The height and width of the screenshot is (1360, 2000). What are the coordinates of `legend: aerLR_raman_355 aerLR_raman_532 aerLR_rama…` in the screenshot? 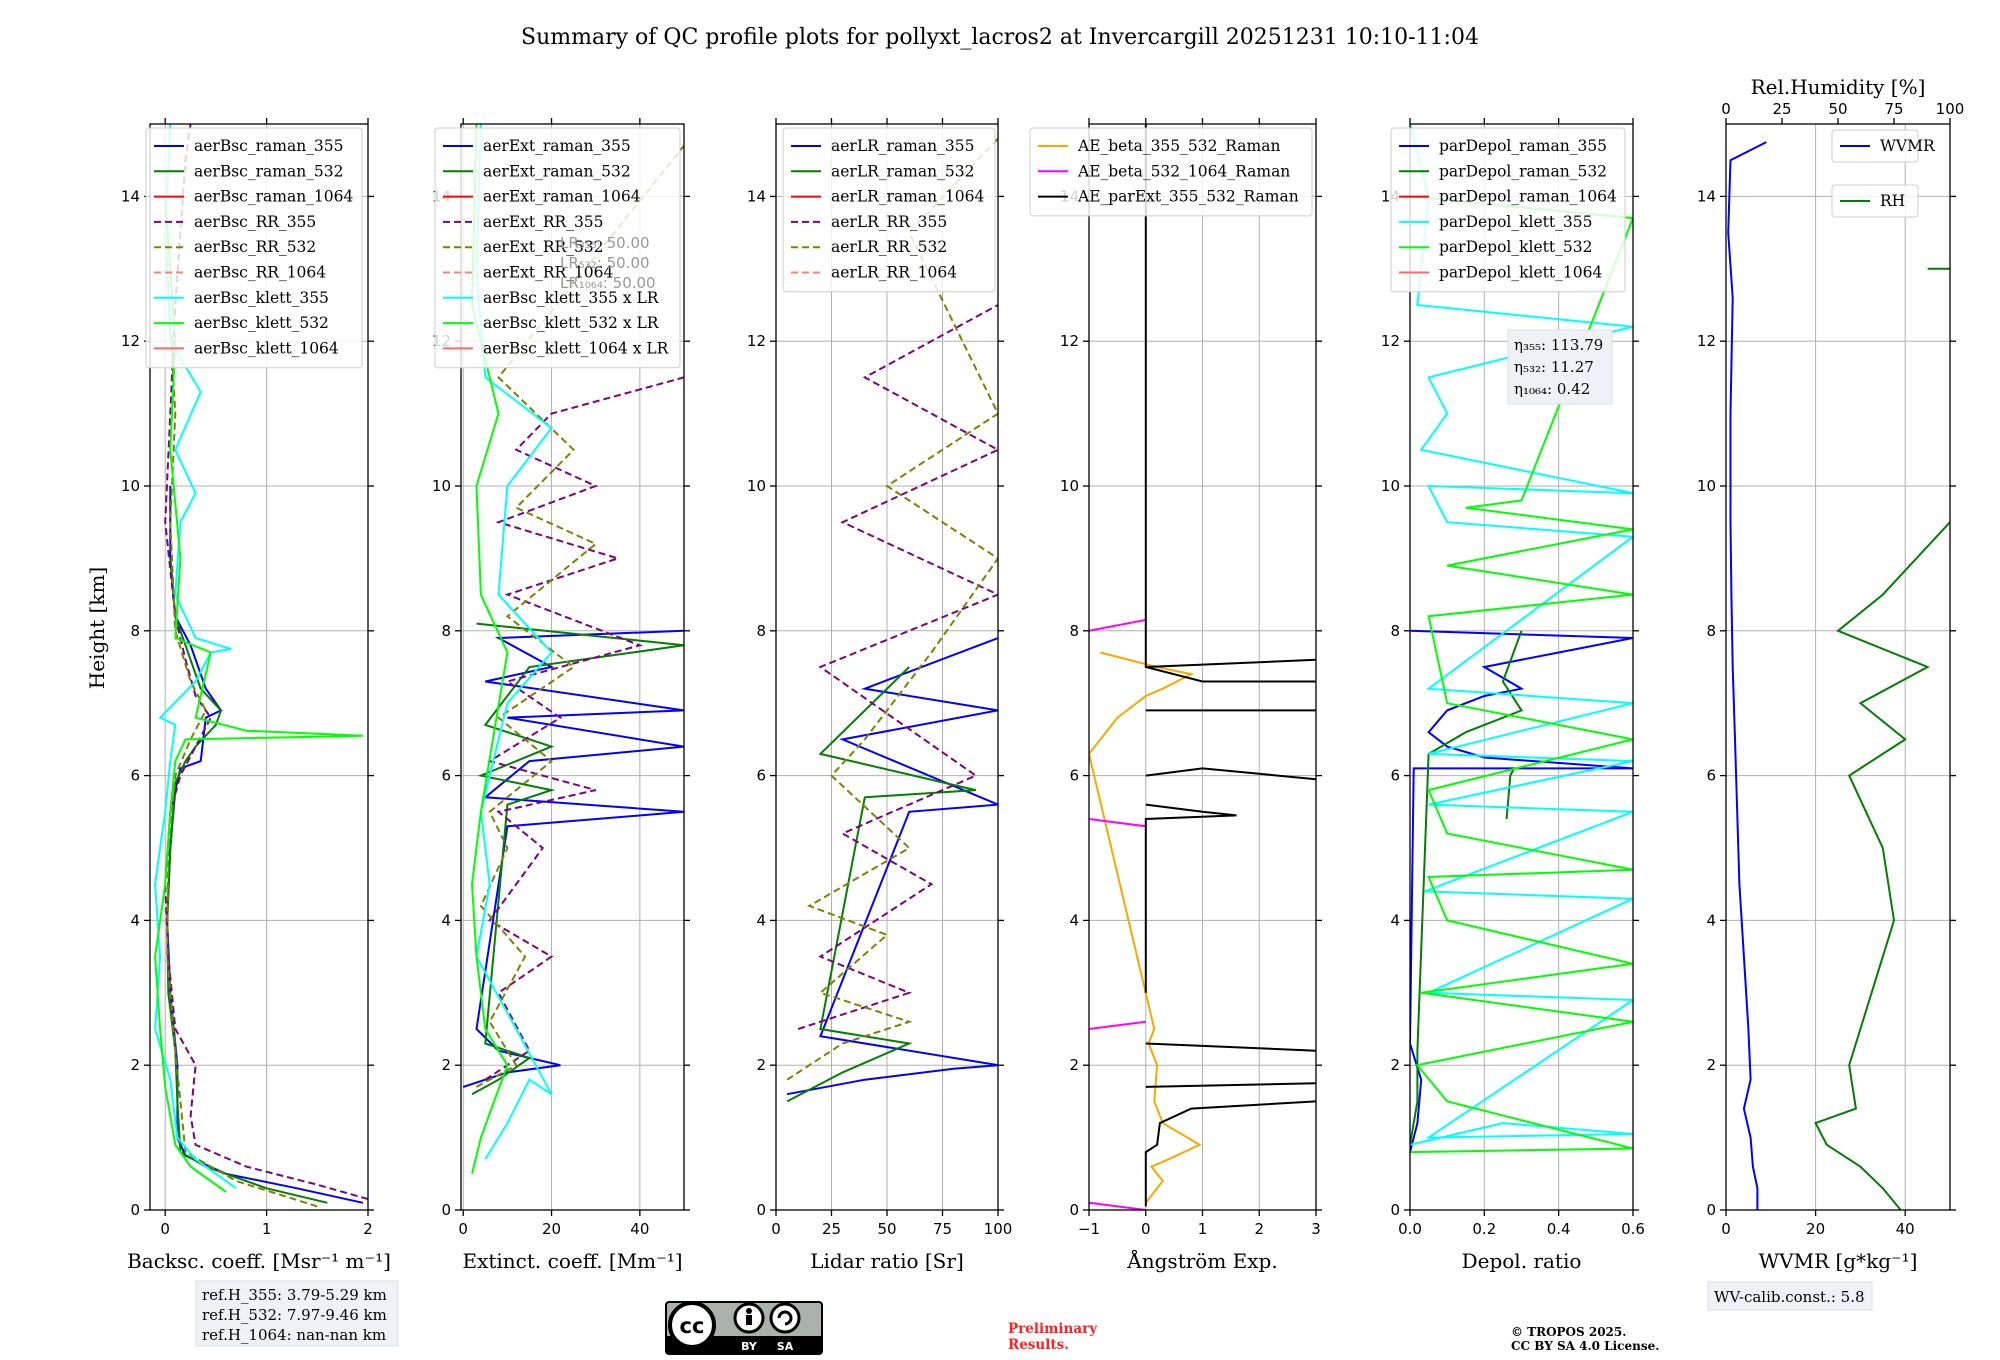 It's located at (889, 210).